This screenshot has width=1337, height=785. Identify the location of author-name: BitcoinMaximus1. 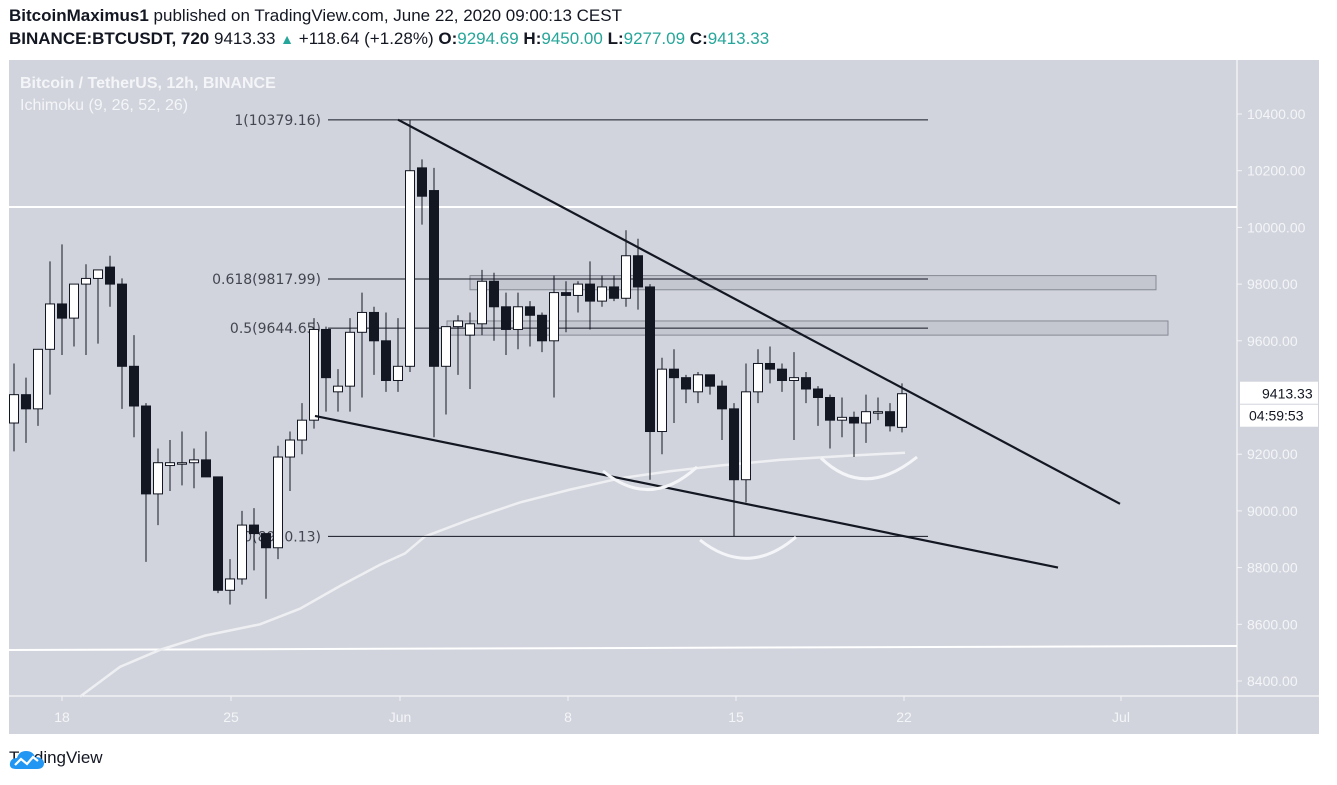
(79, 15).